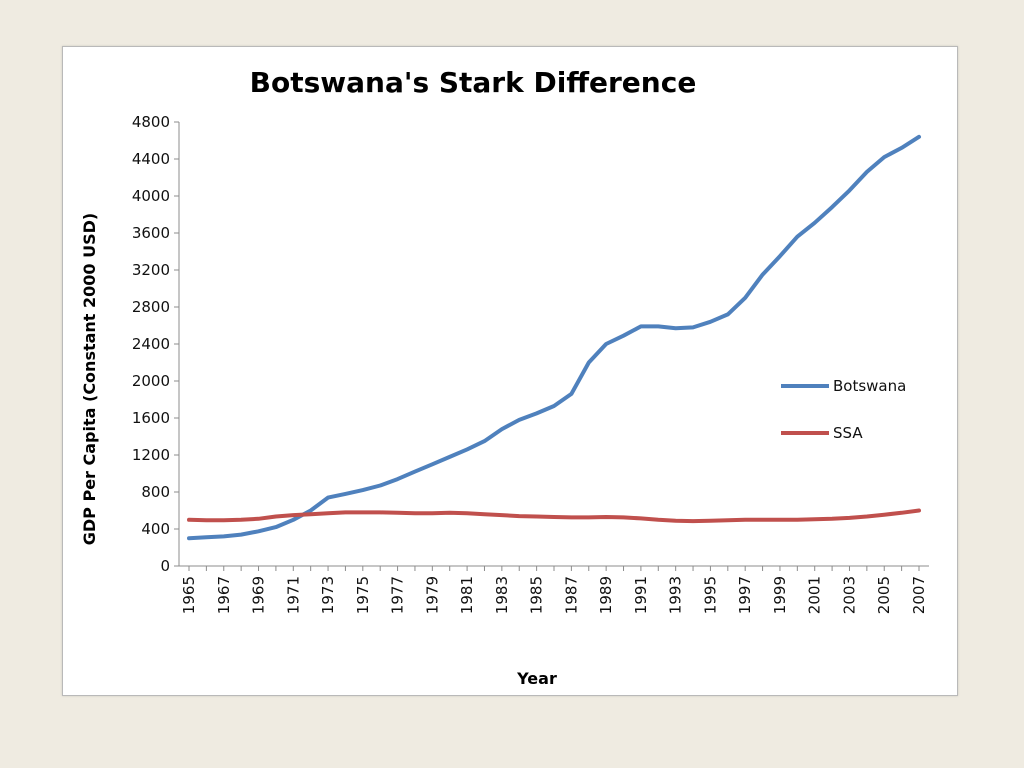 This screenshot has width=1024, height=768. Describe the element at coordinates (537, 595) in the screenshot. I see `x-tick-label: 1985` at that location.